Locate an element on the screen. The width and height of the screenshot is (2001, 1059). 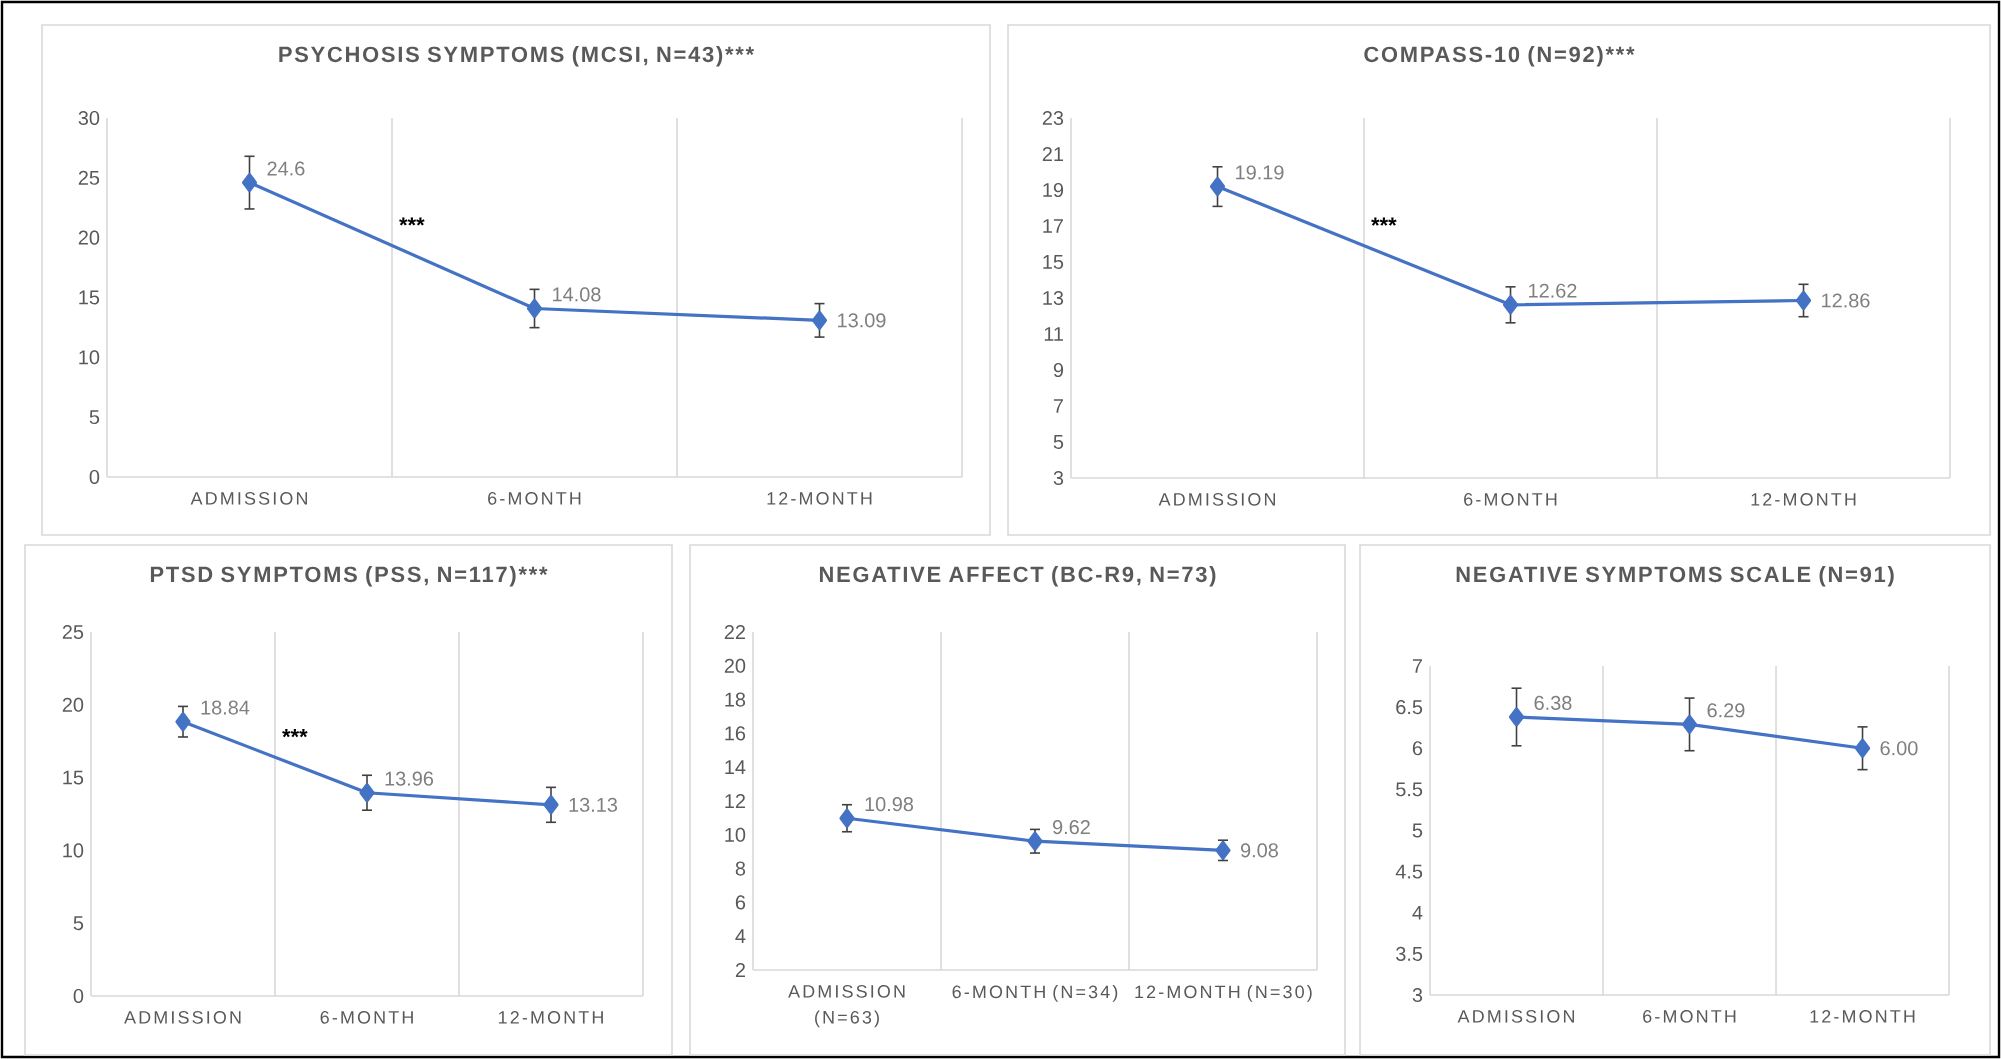
y-tick-label: 12 is located at coordinates (735, 801).